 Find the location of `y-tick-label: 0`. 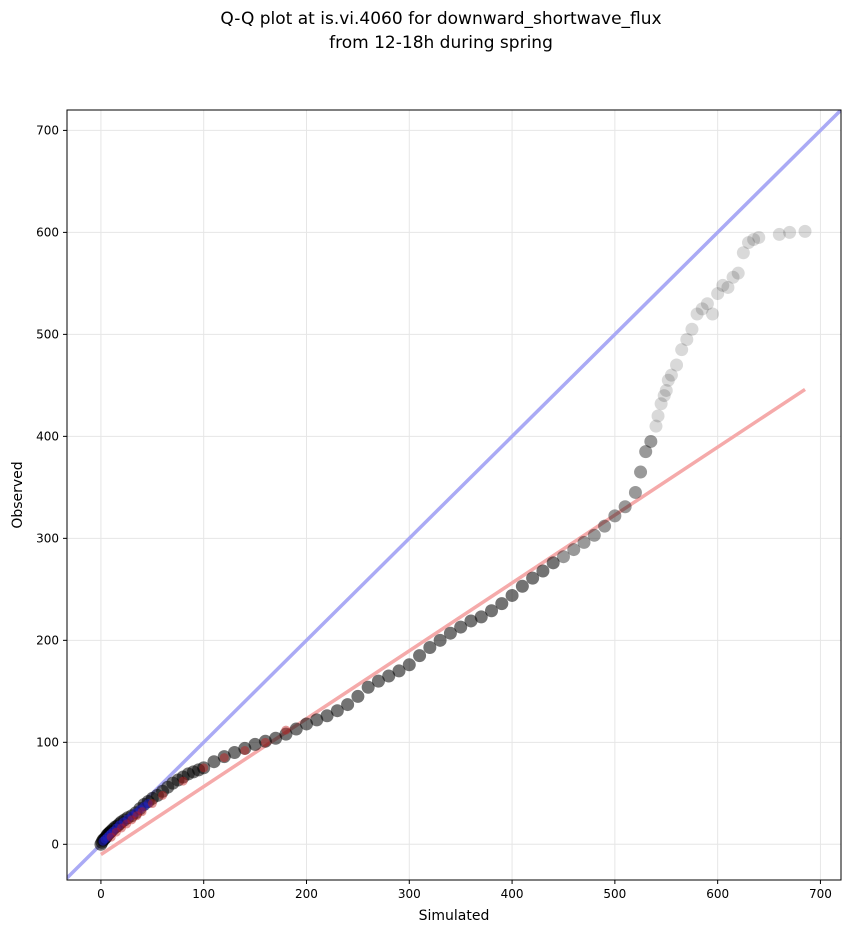

y-tick-label: 0 is located at coordinates (55, 844).